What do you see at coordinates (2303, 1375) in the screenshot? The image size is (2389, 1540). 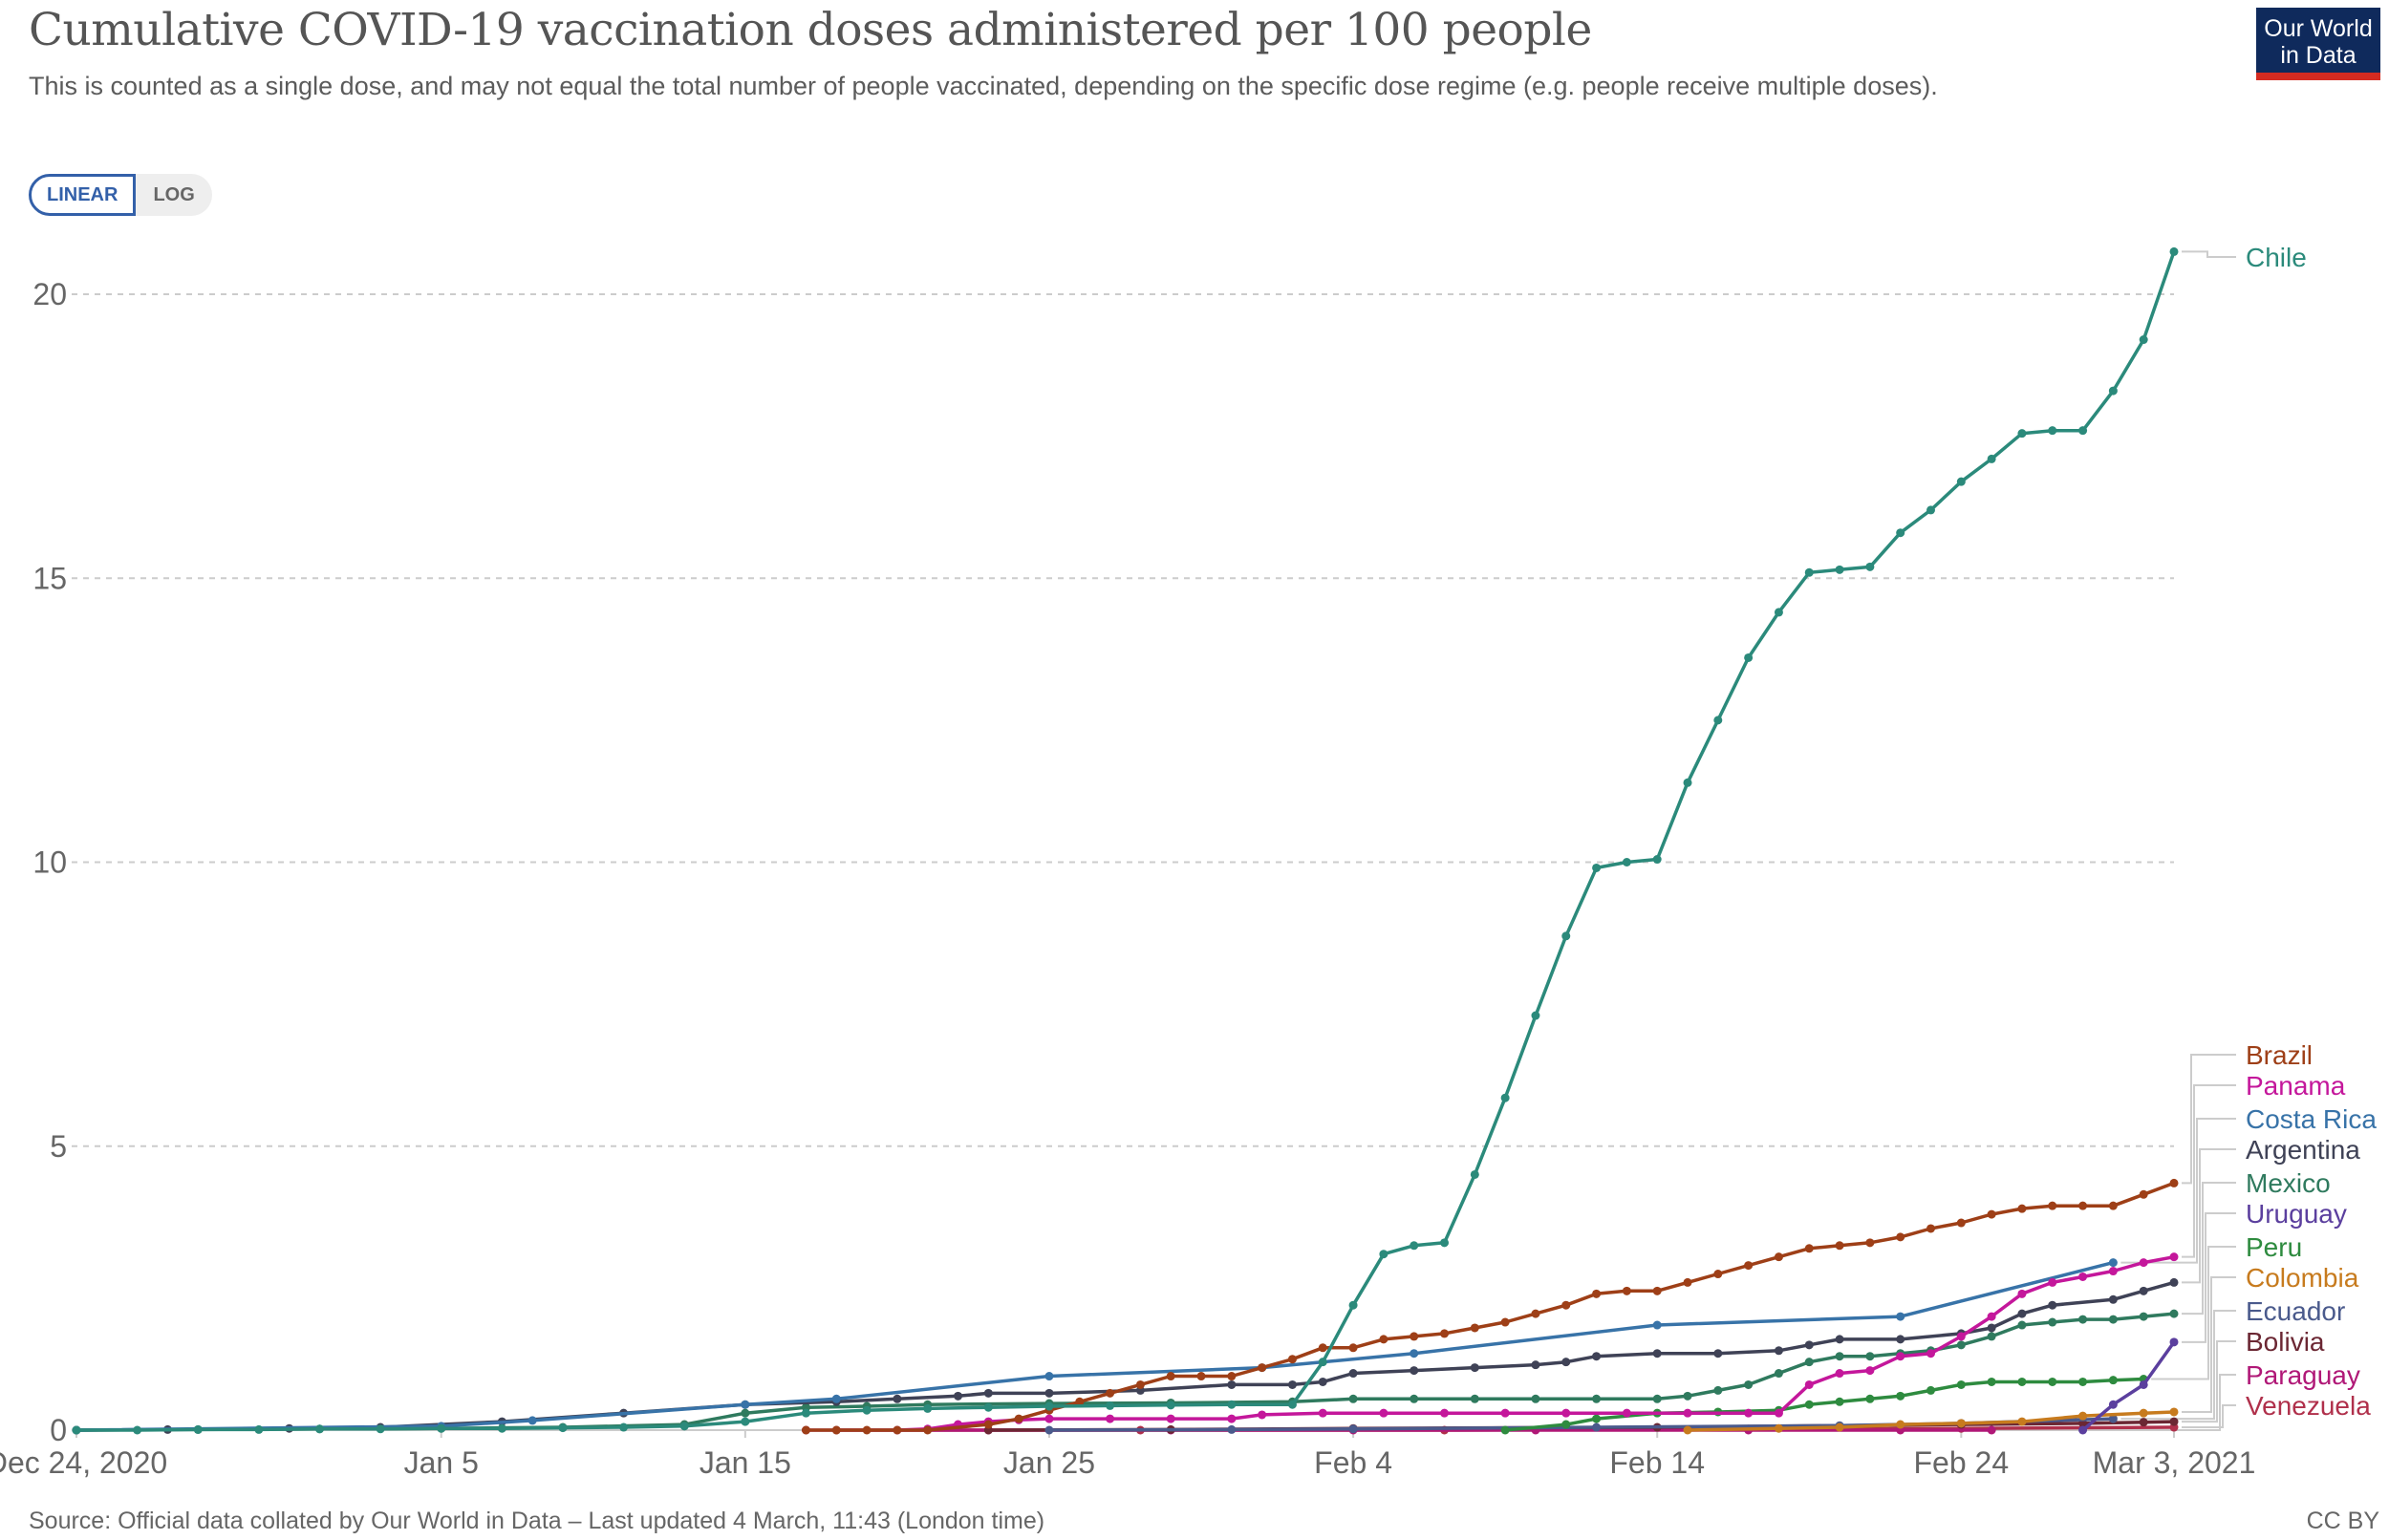 I see `series-label: Paraguay` at bounding box center [2303, 1375].